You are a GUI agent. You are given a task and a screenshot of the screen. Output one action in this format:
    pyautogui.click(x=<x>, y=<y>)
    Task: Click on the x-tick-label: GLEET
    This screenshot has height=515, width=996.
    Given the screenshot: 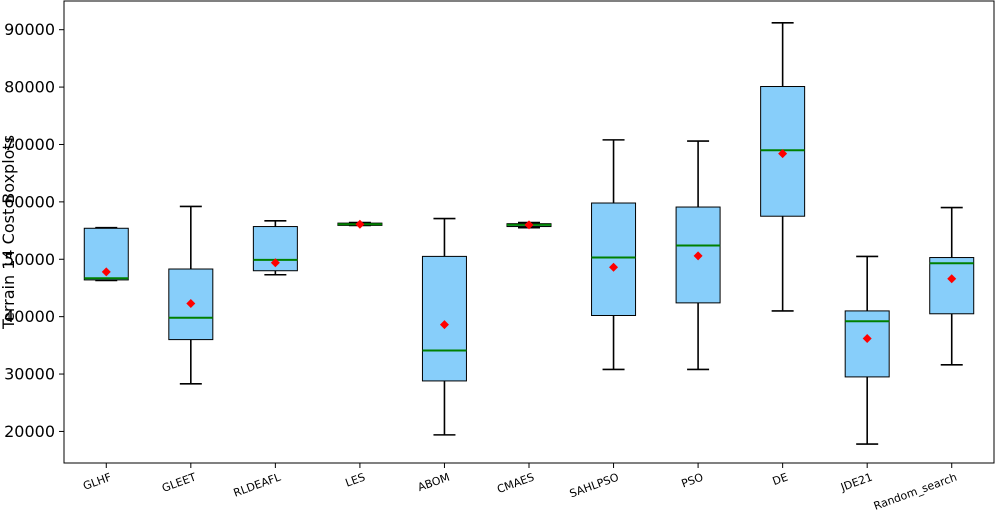 What is the action you would take?
    pyautogui.click(x=179, y=483)
    